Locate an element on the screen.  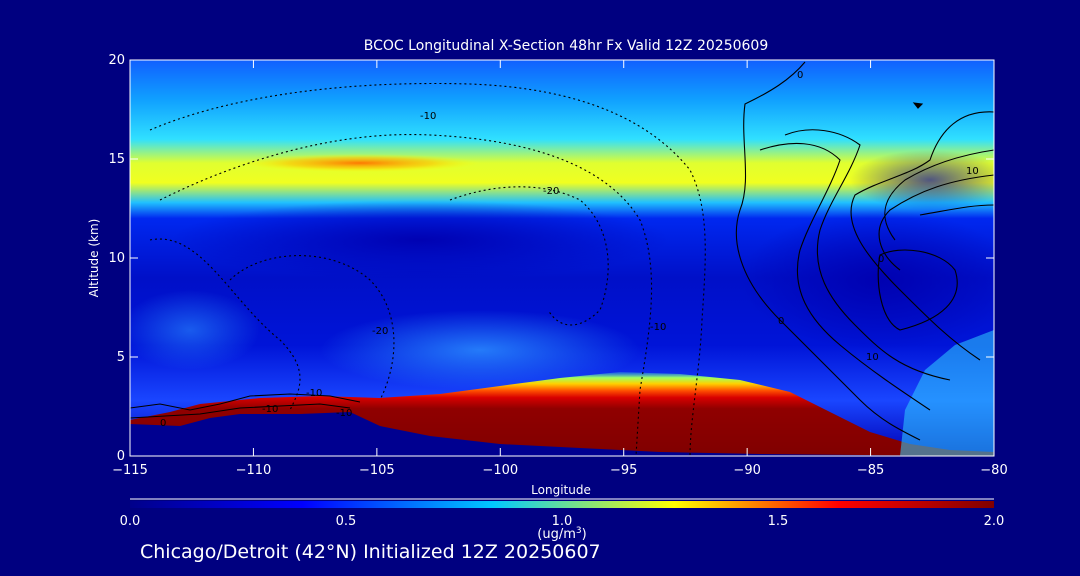
contour-minus10-west is located at coordinates (225, 324).